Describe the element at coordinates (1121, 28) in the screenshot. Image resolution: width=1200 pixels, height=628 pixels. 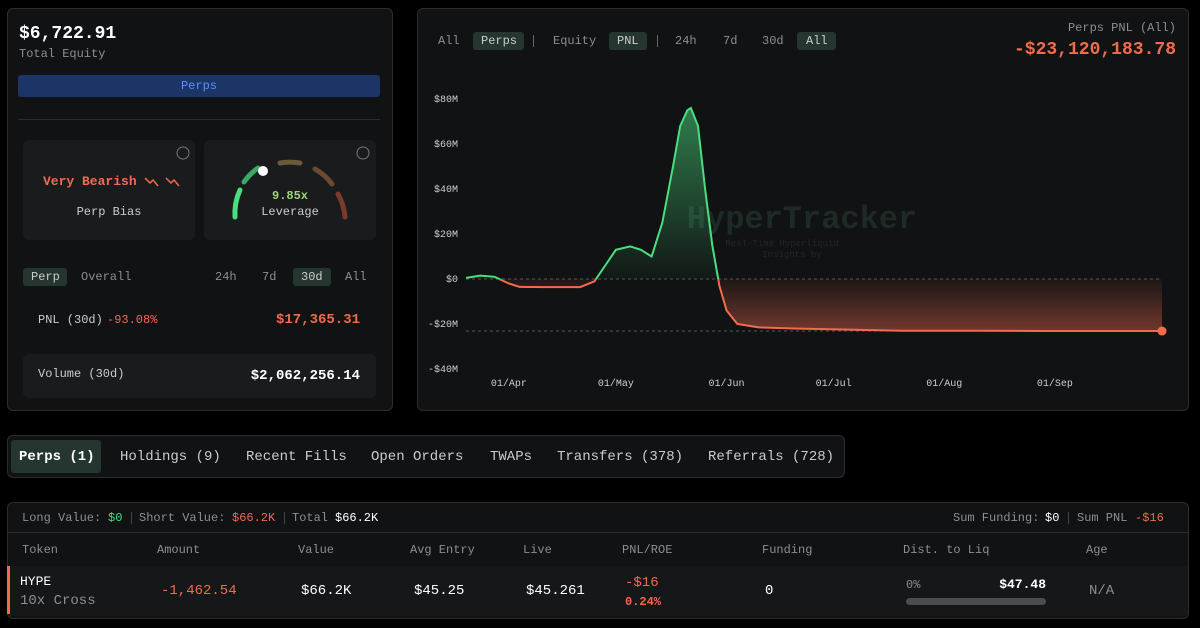
I see `header-label: Perps PNL (All)` at that location.